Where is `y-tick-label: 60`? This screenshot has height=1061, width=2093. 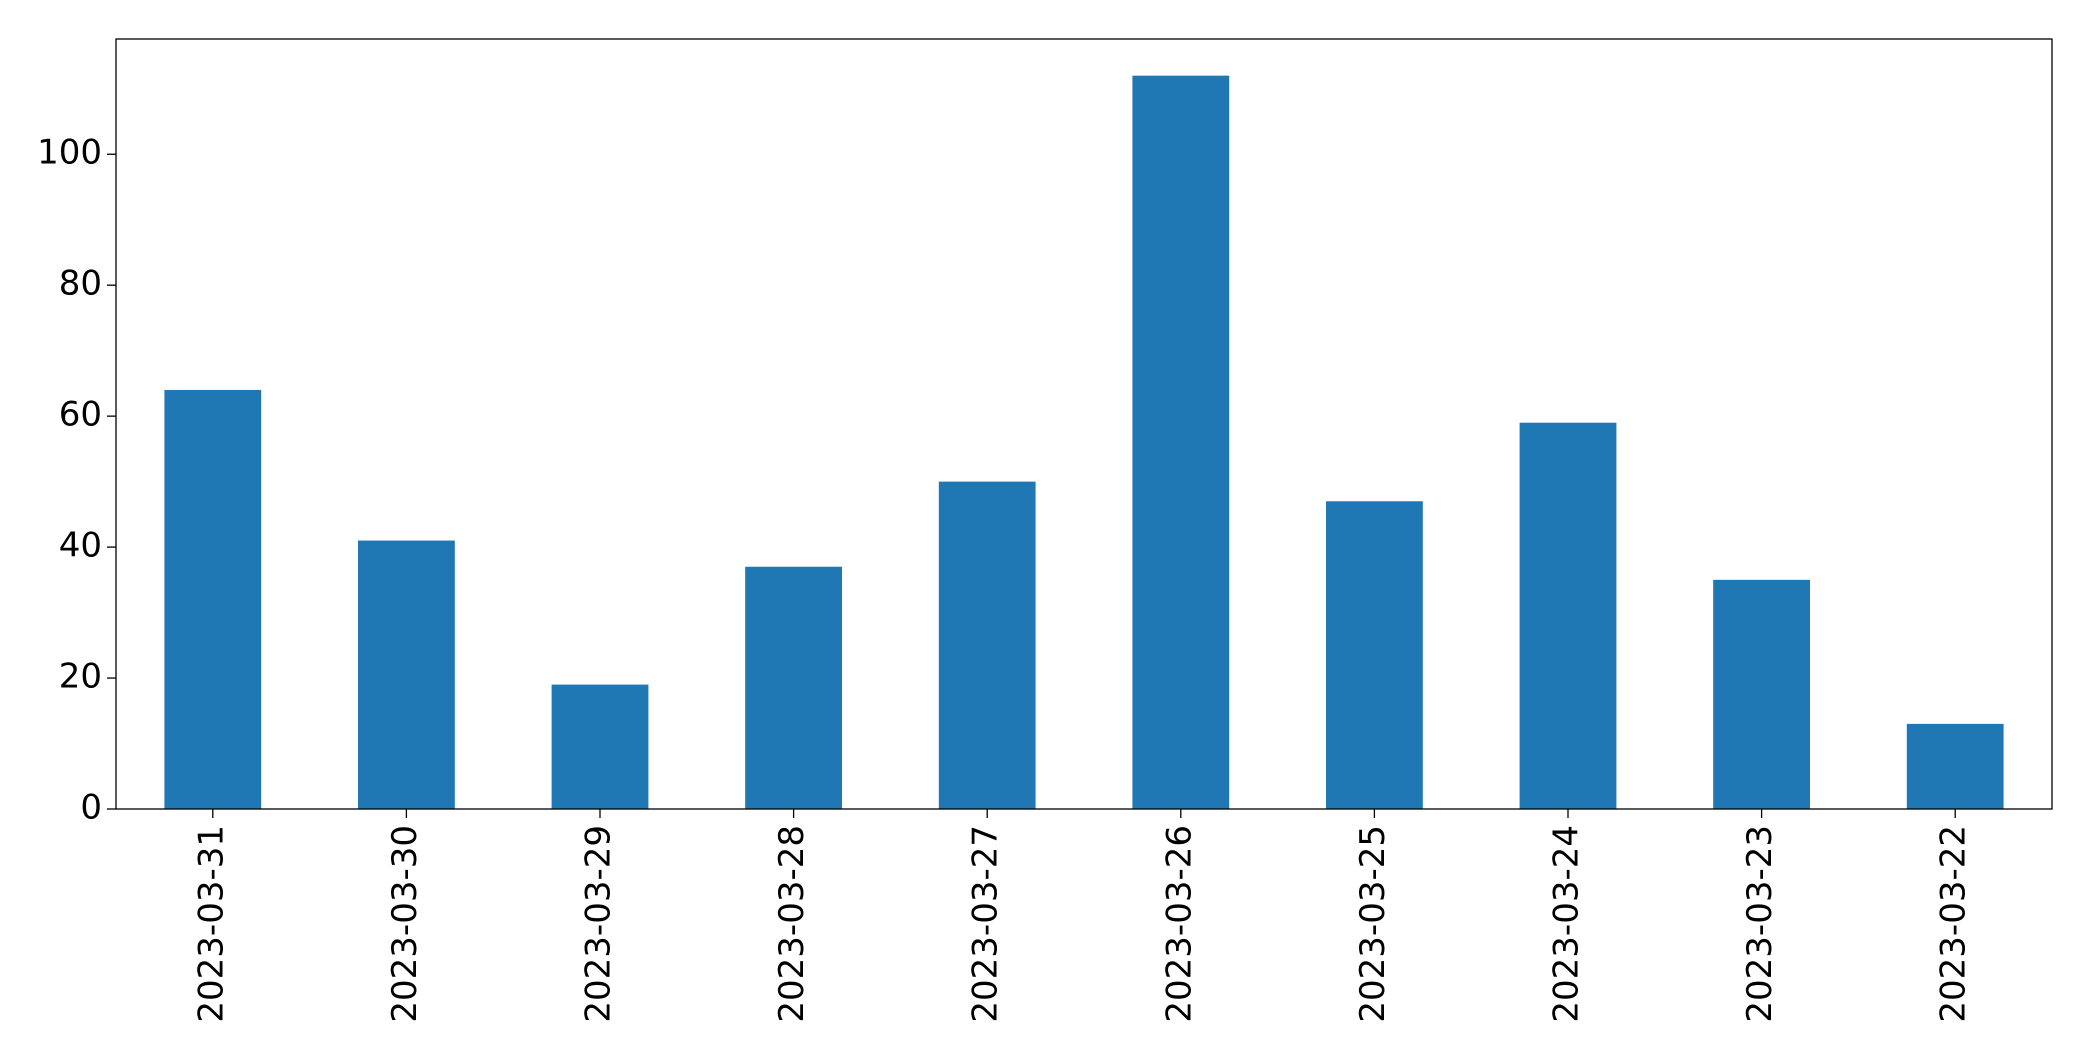 y-tick-label: 60 is located at coordinates (80, 415).